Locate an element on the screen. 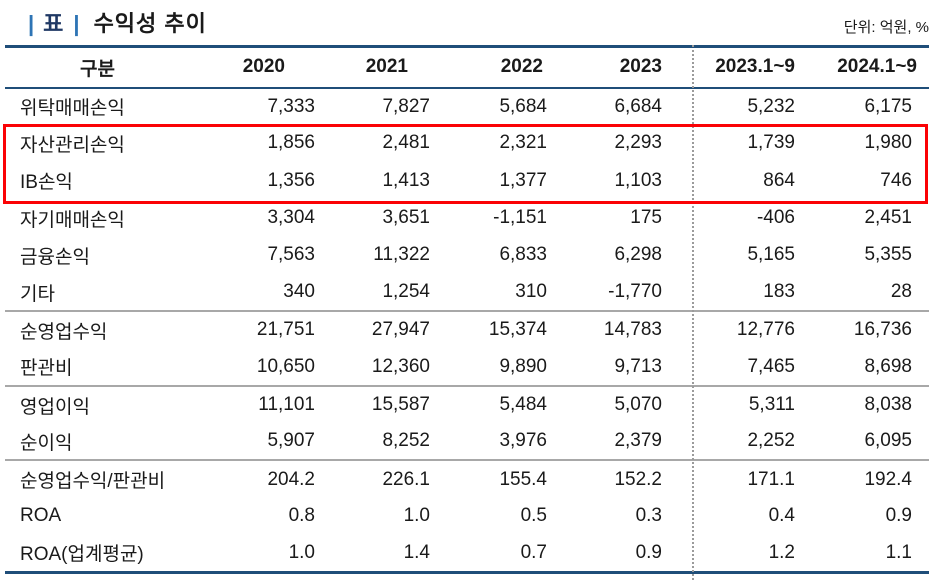 The width and height of the screenshot is (934, 584). value-cell: 27,947 is located at coordinates (400, 330).